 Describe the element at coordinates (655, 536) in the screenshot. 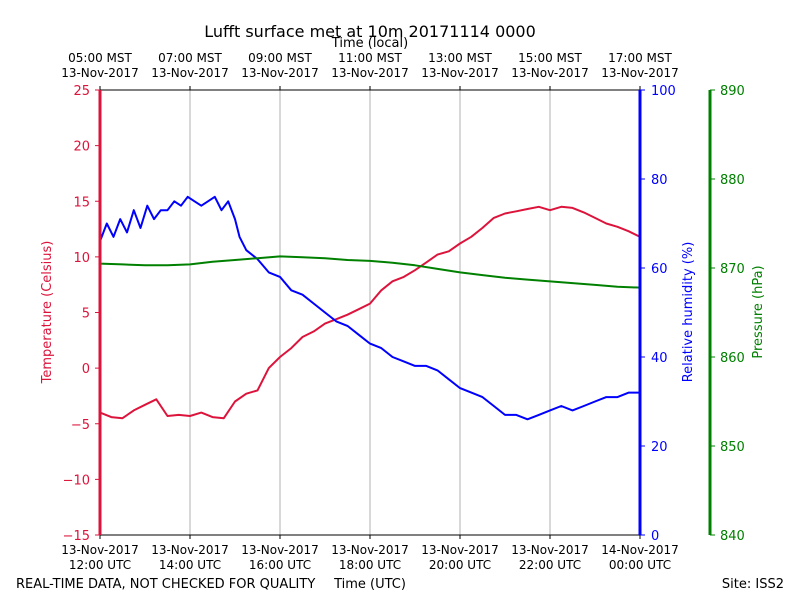

I see `humidity-tick-label: 0` at that location.